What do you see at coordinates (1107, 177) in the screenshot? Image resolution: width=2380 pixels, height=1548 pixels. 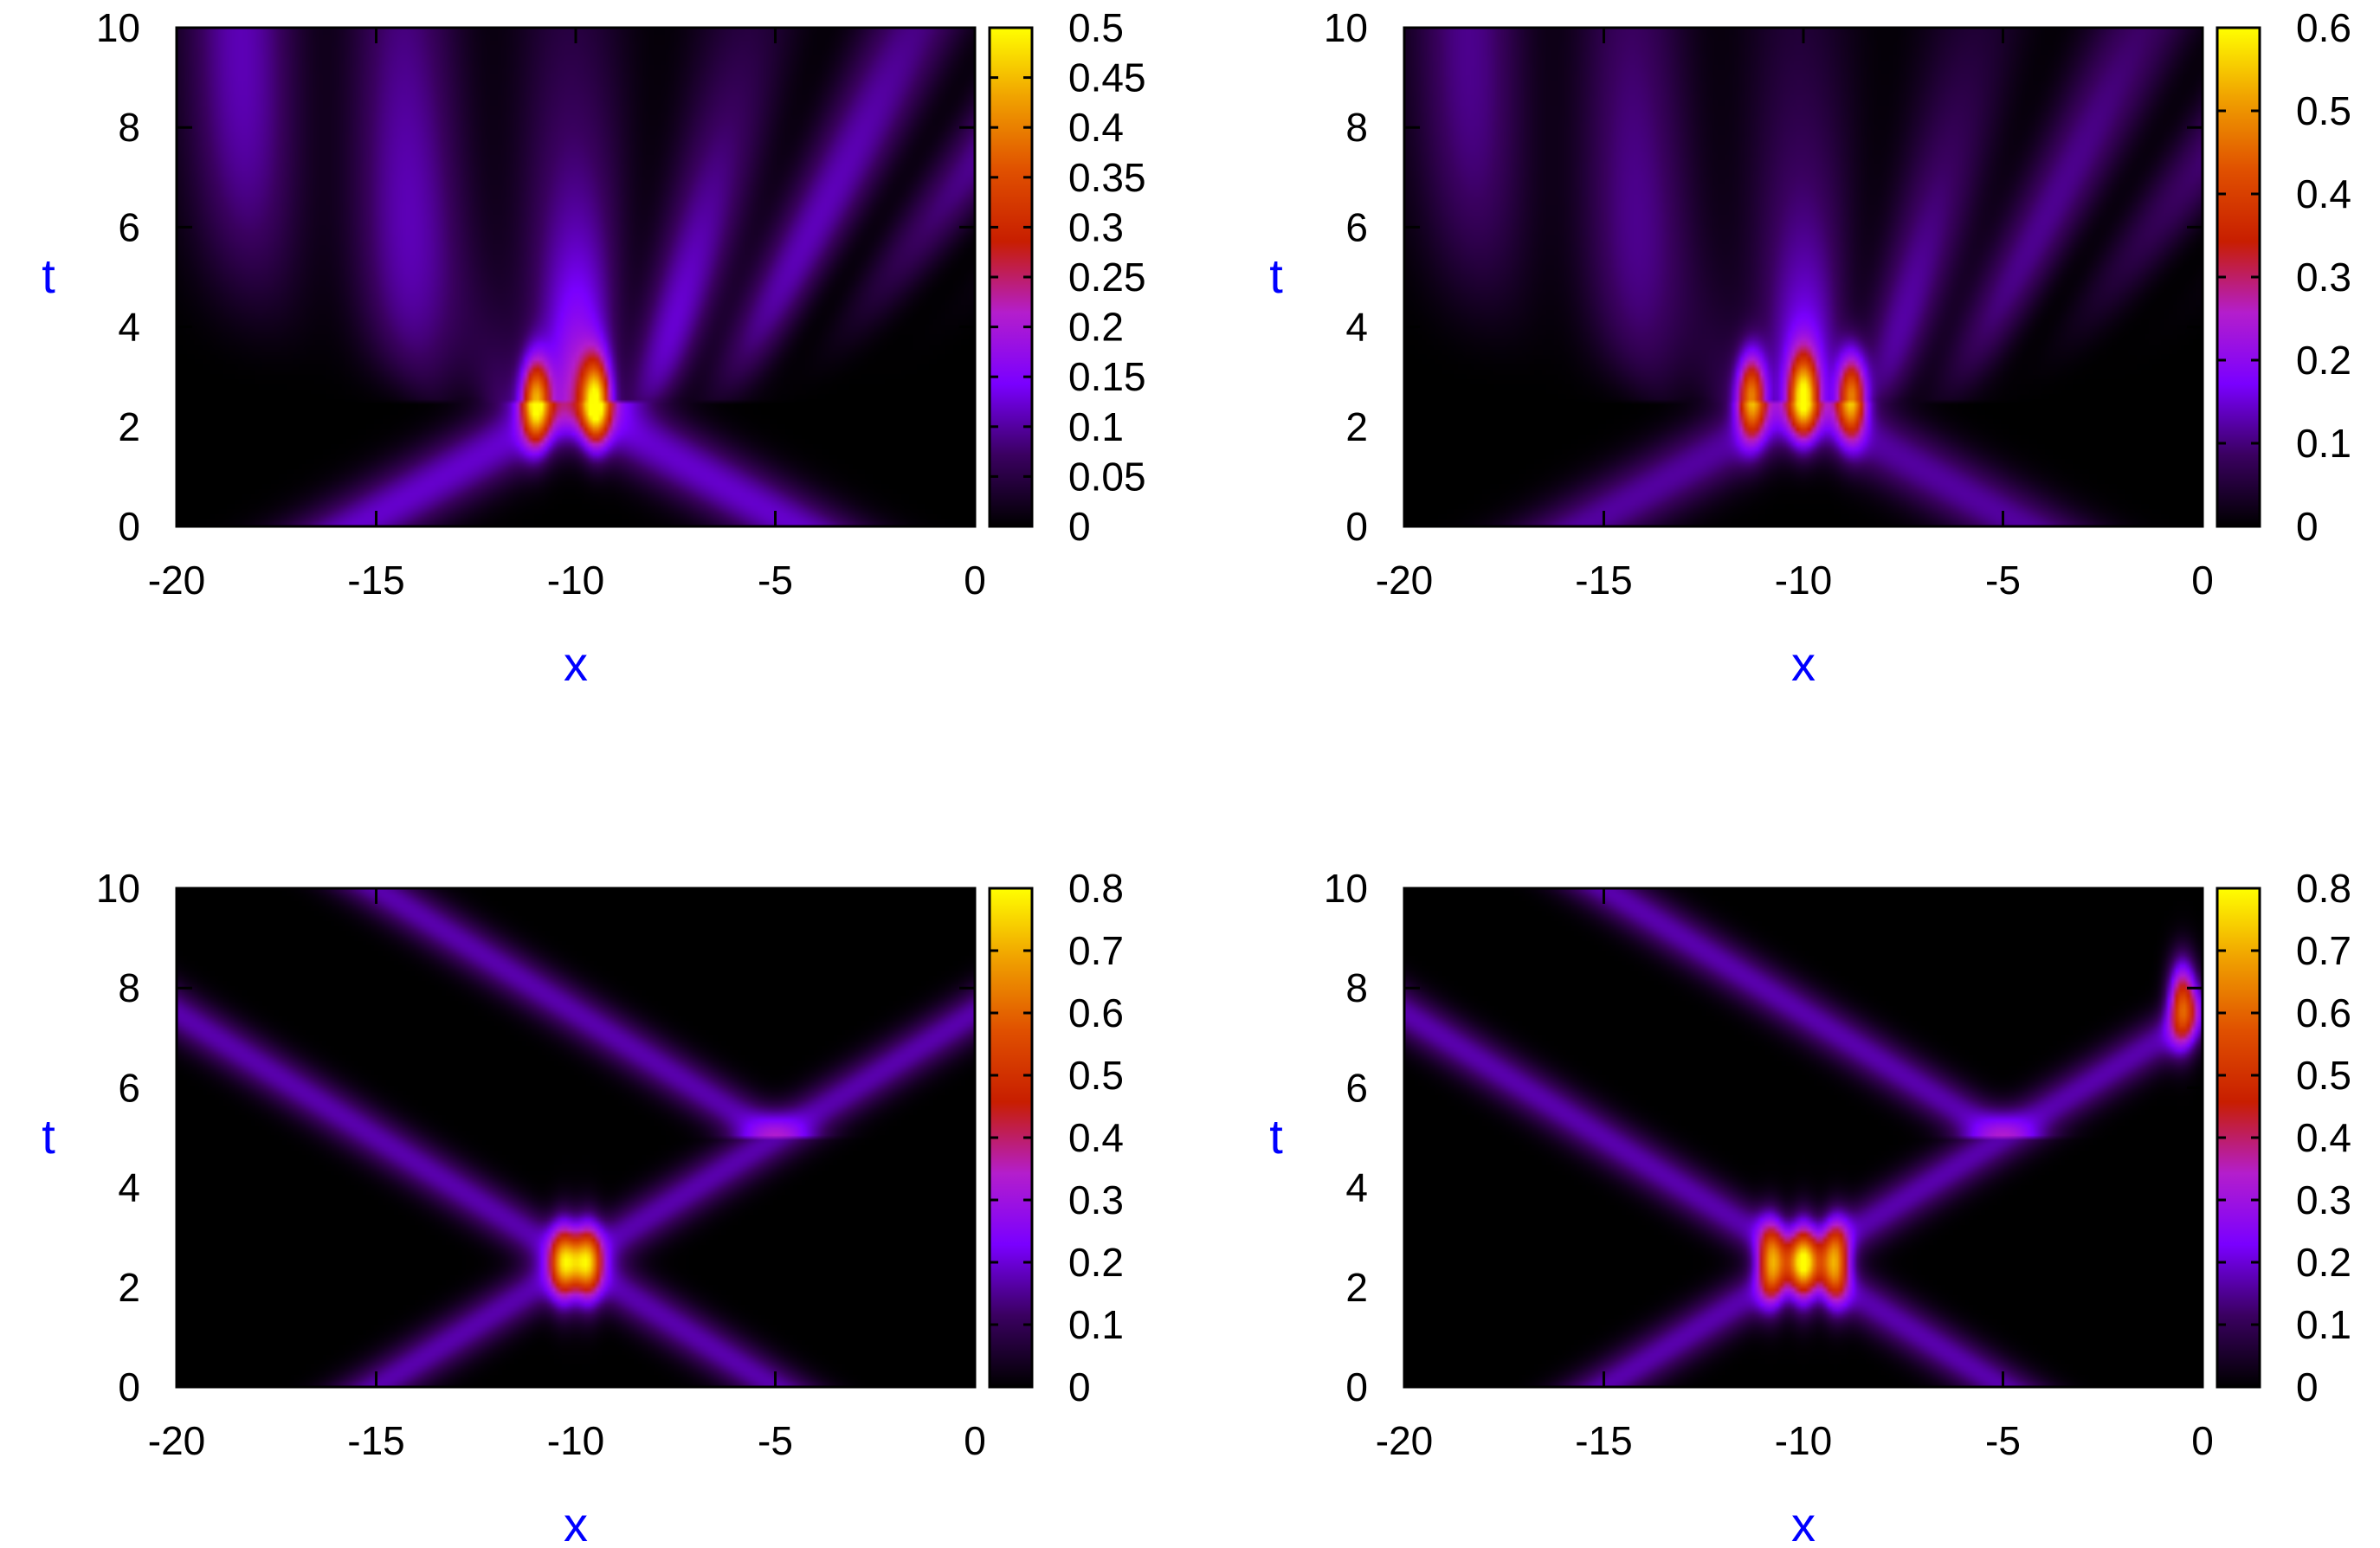 I see `colorbar-tick-label: 0.35` at bounding box center [1107, 177].